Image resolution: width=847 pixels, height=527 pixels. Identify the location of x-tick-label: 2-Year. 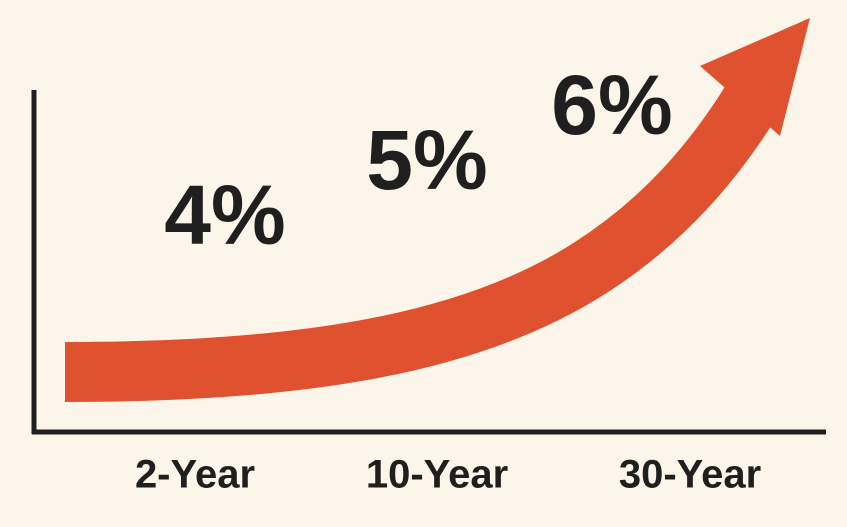
(195, 475).